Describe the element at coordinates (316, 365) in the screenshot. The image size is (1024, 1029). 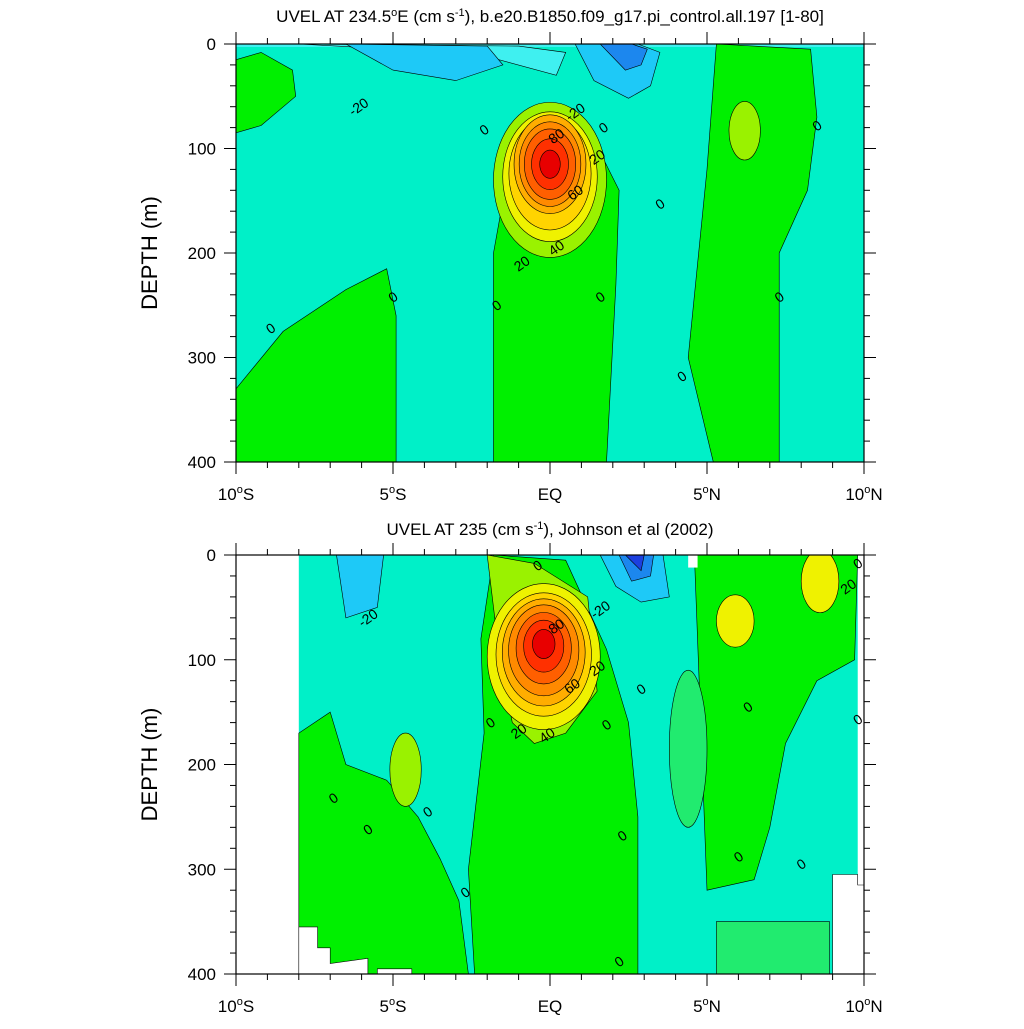
I see `south-westward-flow-band` at that location.